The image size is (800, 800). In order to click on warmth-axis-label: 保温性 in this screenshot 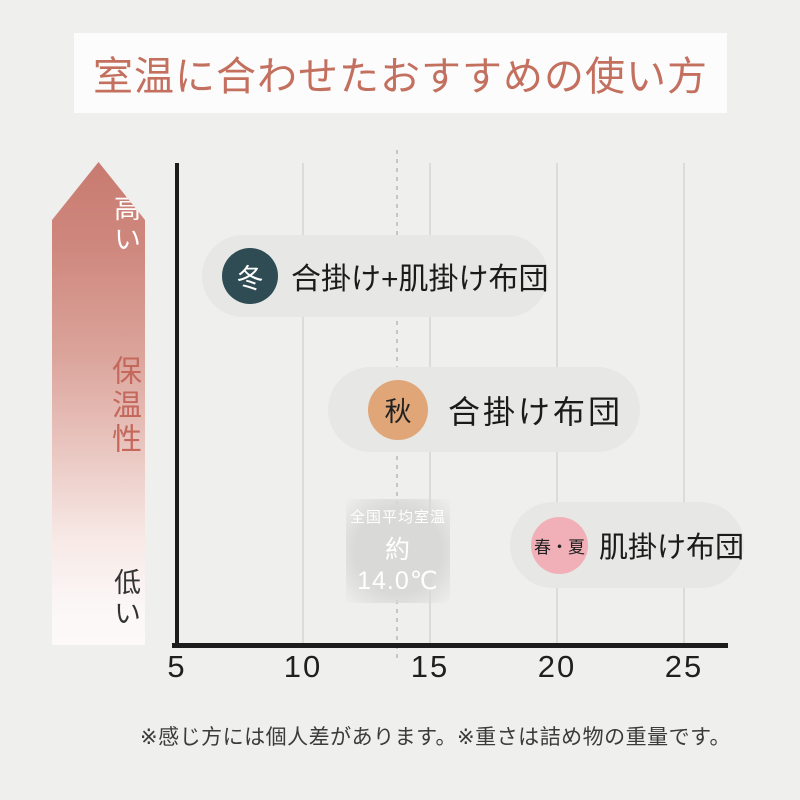, I will do `click(123, 406)`.